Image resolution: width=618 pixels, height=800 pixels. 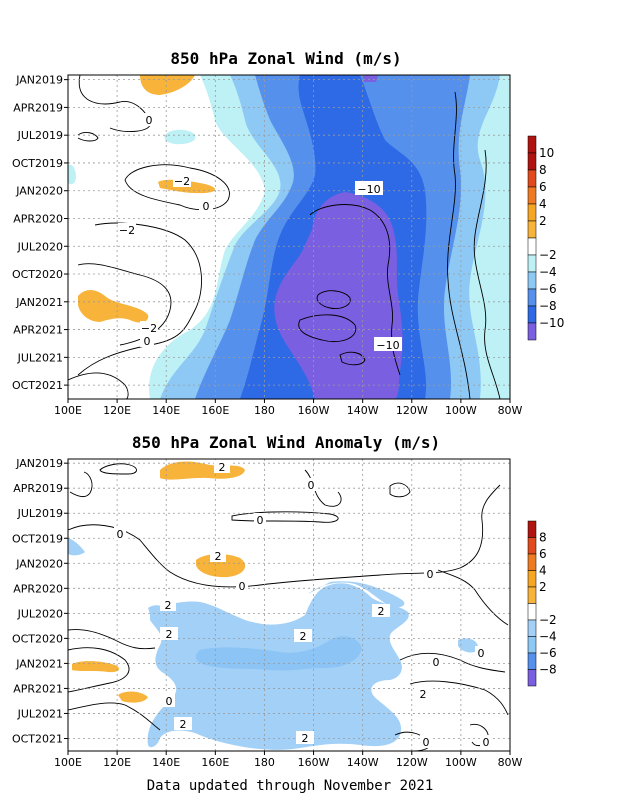 I want to click on colorbar-label: 8, so click(x=543, y=538).